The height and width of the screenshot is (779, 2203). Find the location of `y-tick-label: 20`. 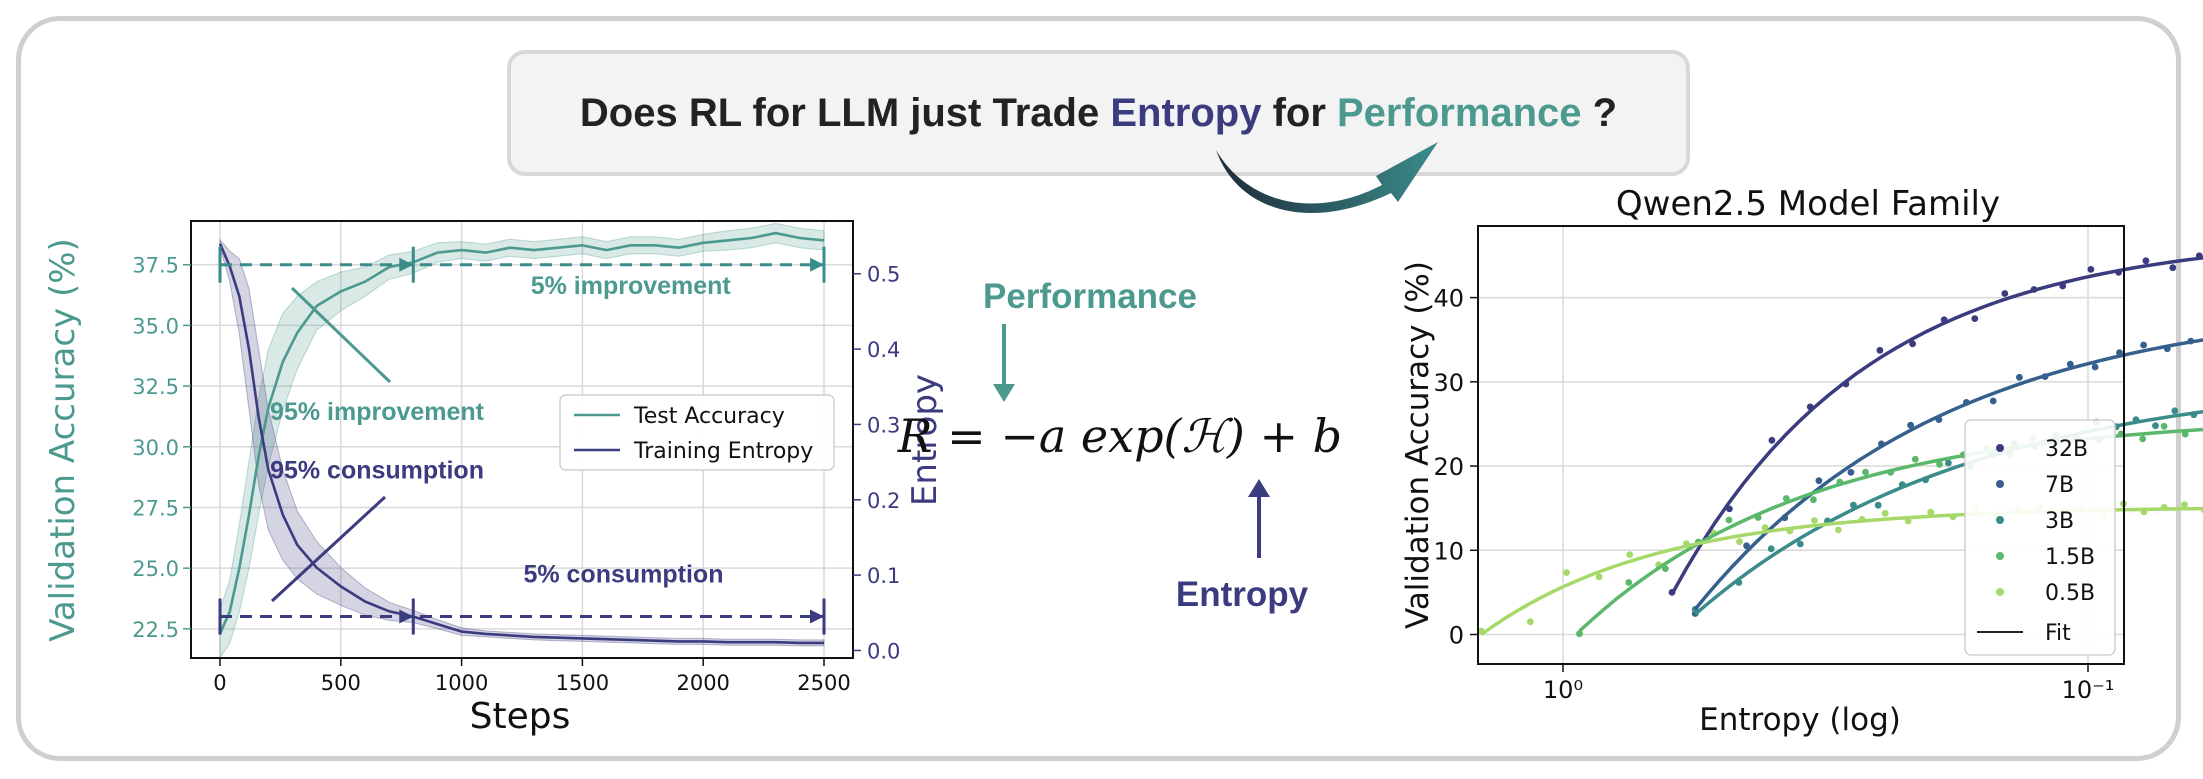

y-tick-label: 20 is located at coordinates (1448, 467).